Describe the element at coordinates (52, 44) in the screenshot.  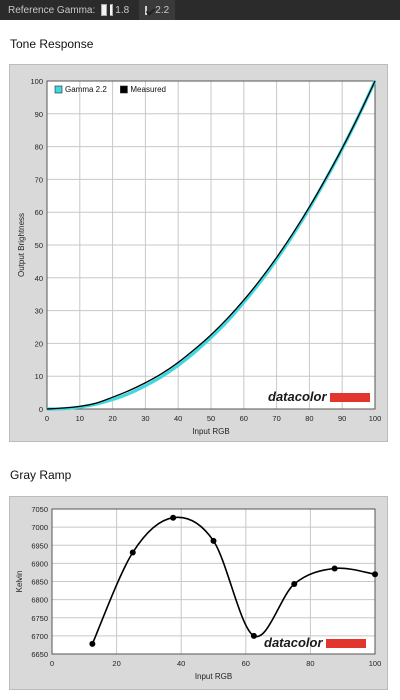
I see `tone-response-title: Tone Response` at that location.